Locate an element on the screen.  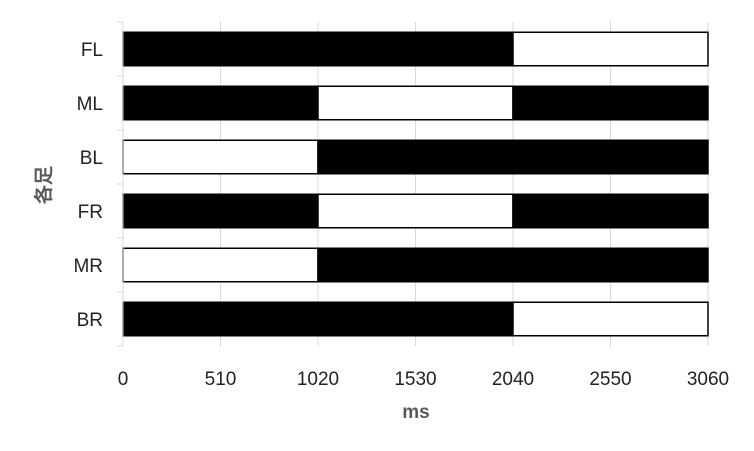
x-tick-label: 2040 is located at coordinates (513, 379).